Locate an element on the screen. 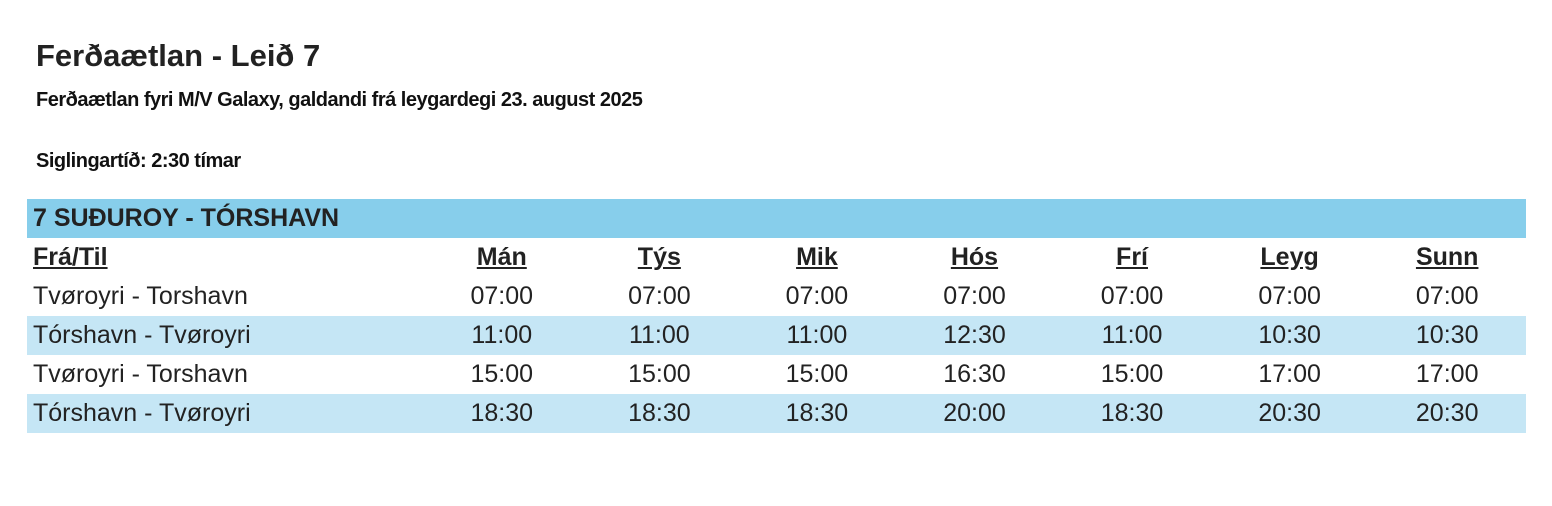  column-header: Mán is located at coordinates (501, 257).